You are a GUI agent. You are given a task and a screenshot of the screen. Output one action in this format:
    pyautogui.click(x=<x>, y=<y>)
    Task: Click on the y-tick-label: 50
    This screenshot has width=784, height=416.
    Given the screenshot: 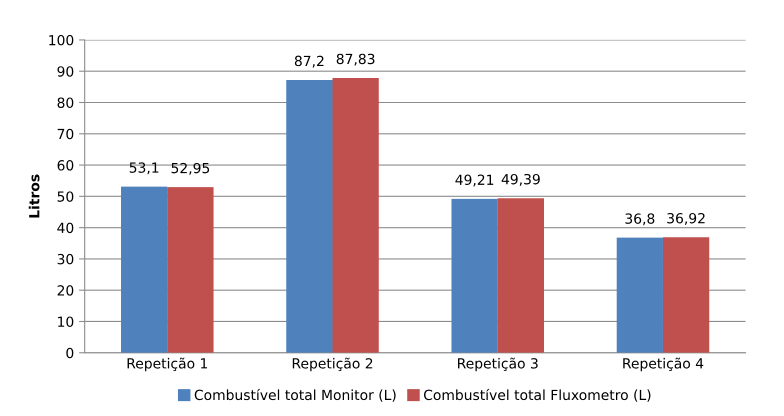 What is the action you would take?
    pyautogui.click(x=66, y=196)
    